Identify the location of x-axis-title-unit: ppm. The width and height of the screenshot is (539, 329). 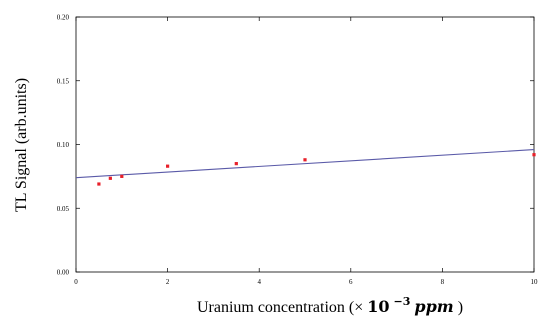
(433, 306).